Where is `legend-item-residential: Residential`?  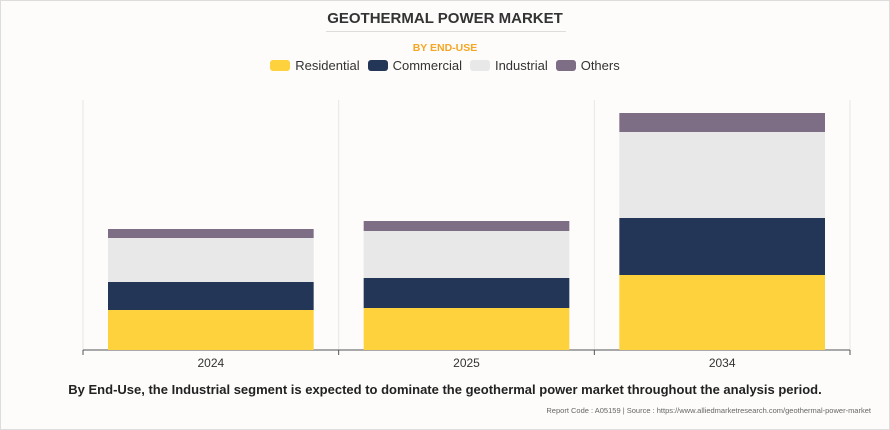 legend-item-residential: Residential is located at coordinates (315, 65).